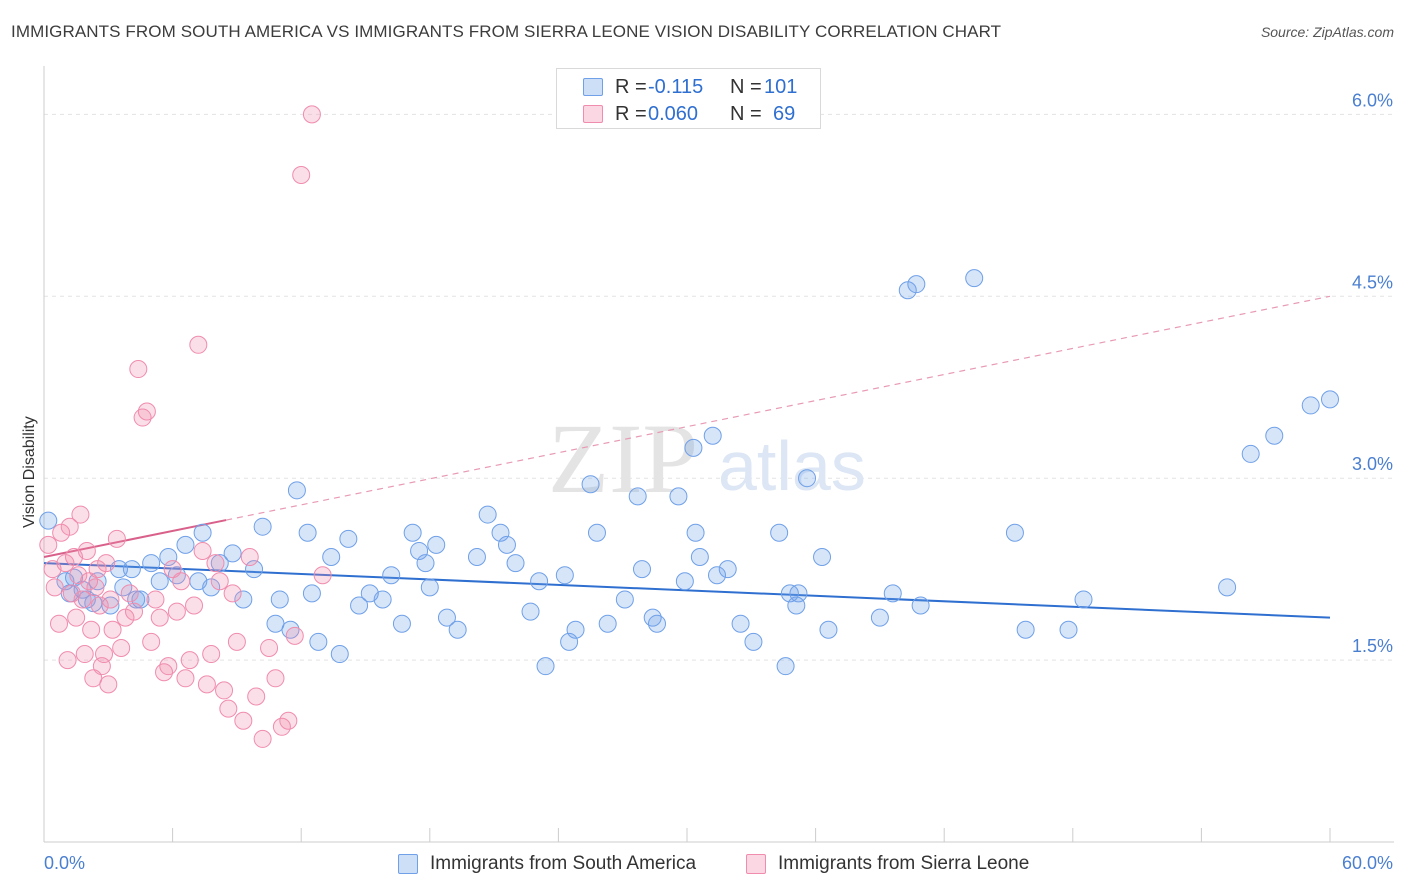 The width and height of the screenshot is (1406, 892). I want to click on x-tick-label: 0.0%, so click(64, 863).